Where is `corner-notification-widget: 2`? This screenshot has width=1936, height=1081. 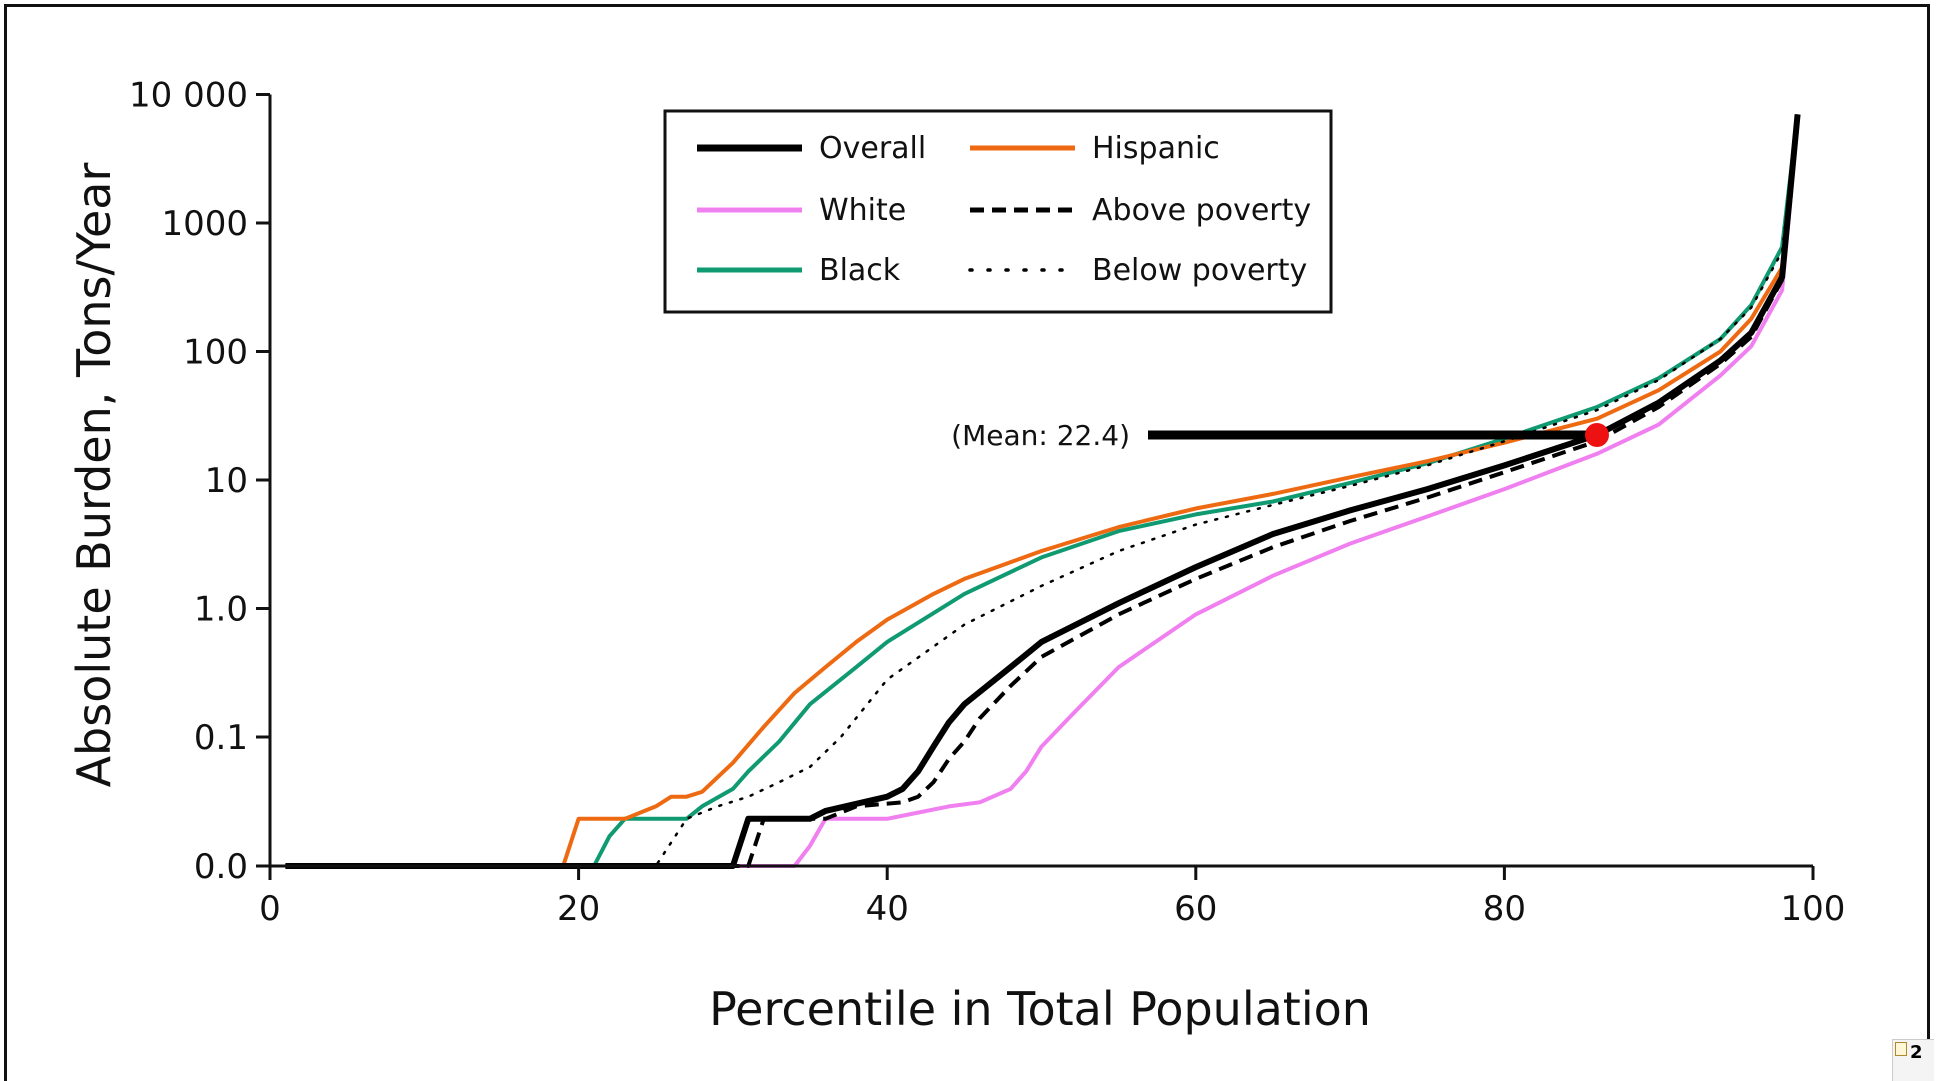 corner-notification-widget: 2 is located at coordinates (1913, 1060).